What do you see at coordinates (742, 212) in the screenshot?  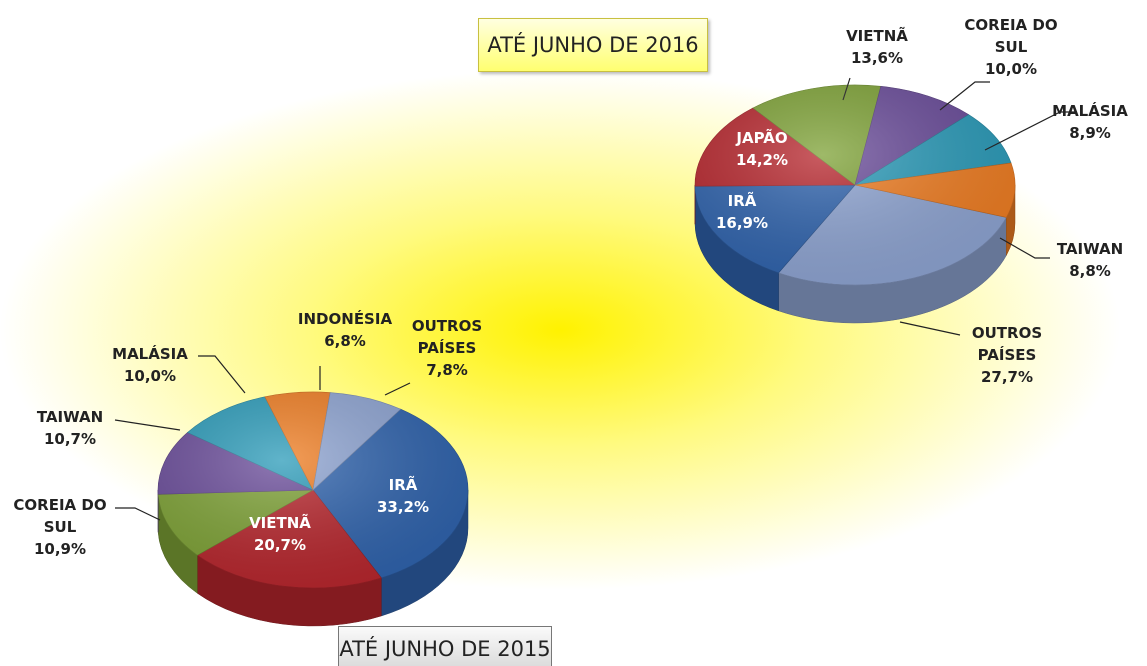 I see `slice-label: IRÃ 16,9%` at bounding box center [742, 212].